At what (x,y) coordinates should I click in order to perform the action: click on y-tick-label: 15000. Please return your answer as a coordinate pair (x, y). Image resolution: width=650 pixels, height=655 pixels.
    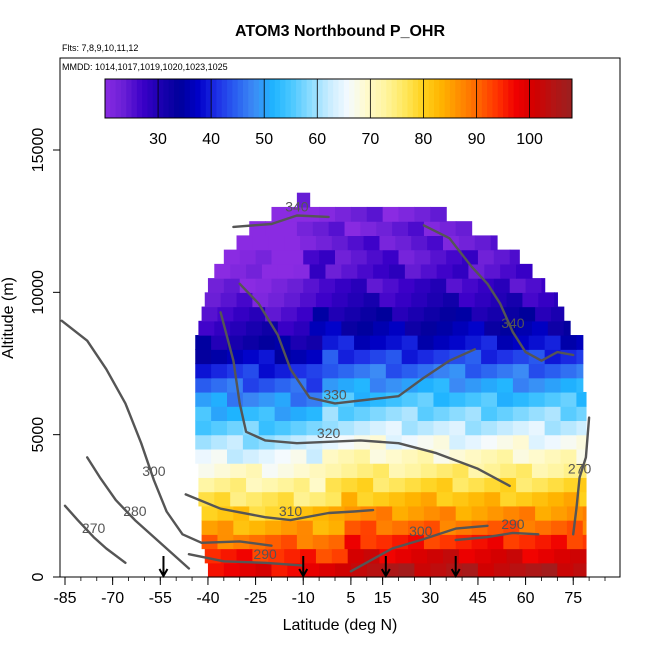
    Looking at the image, I should click on (38, 150).